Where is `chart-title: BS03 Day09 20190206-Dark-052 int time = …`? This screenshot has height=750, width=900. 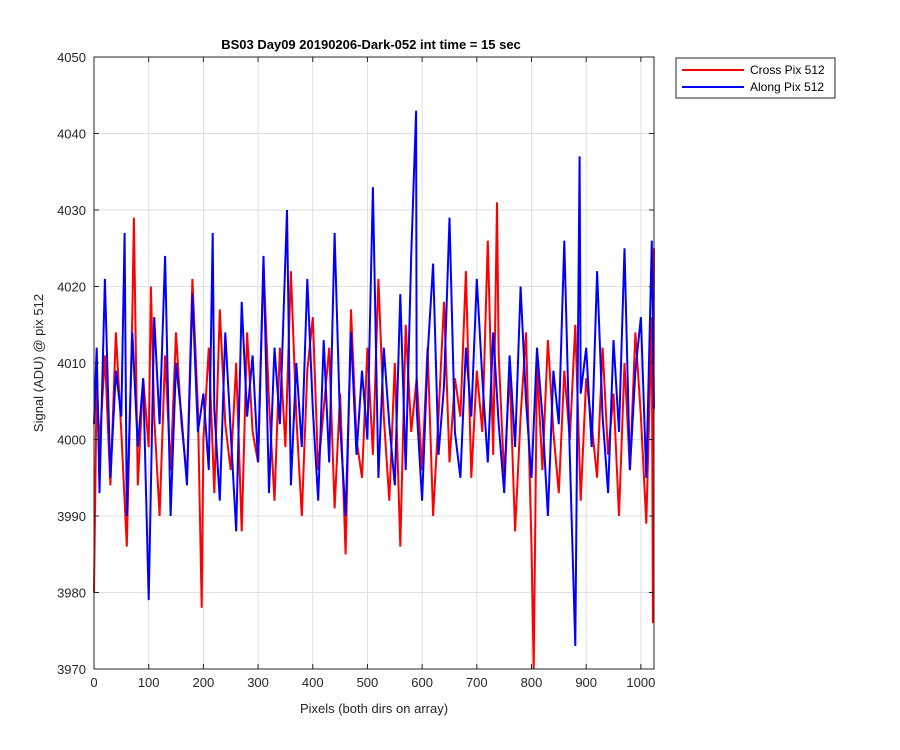 chart-title: BS03 Day09 20190206-Dark-052 int time = … is located at coordinates (371, 44).